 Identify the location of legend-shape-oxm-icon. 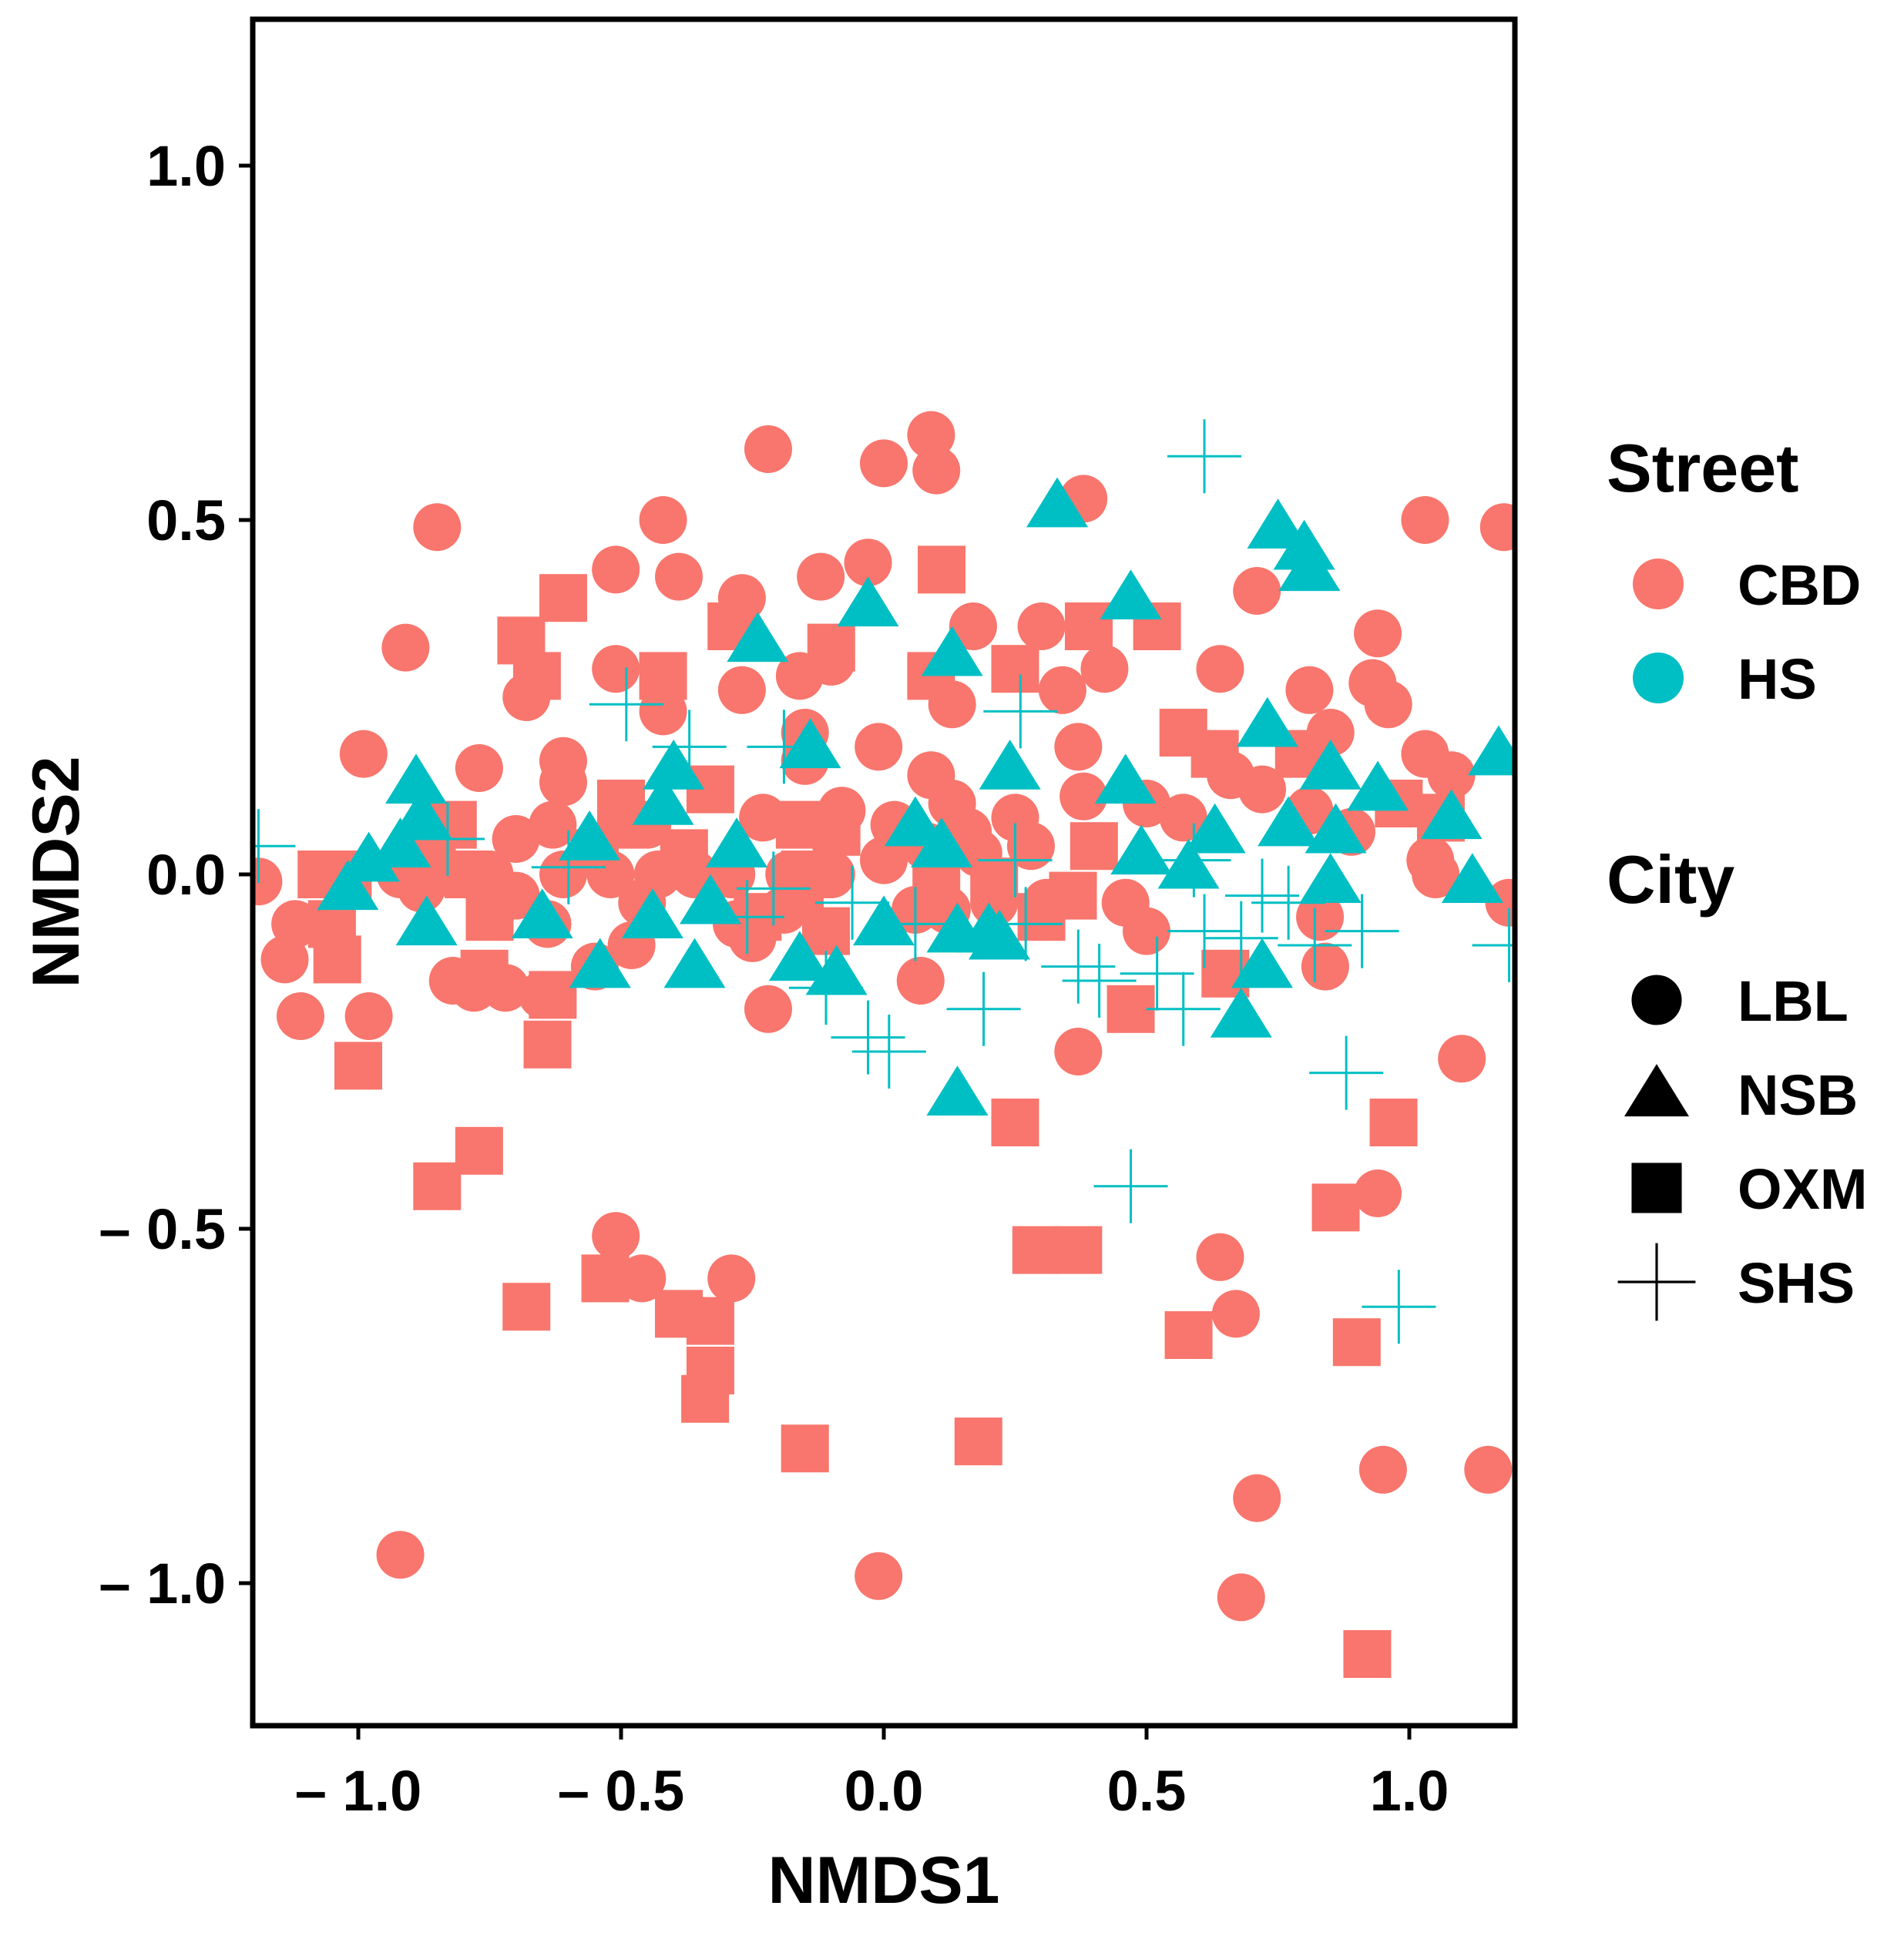
(1656, 1188).